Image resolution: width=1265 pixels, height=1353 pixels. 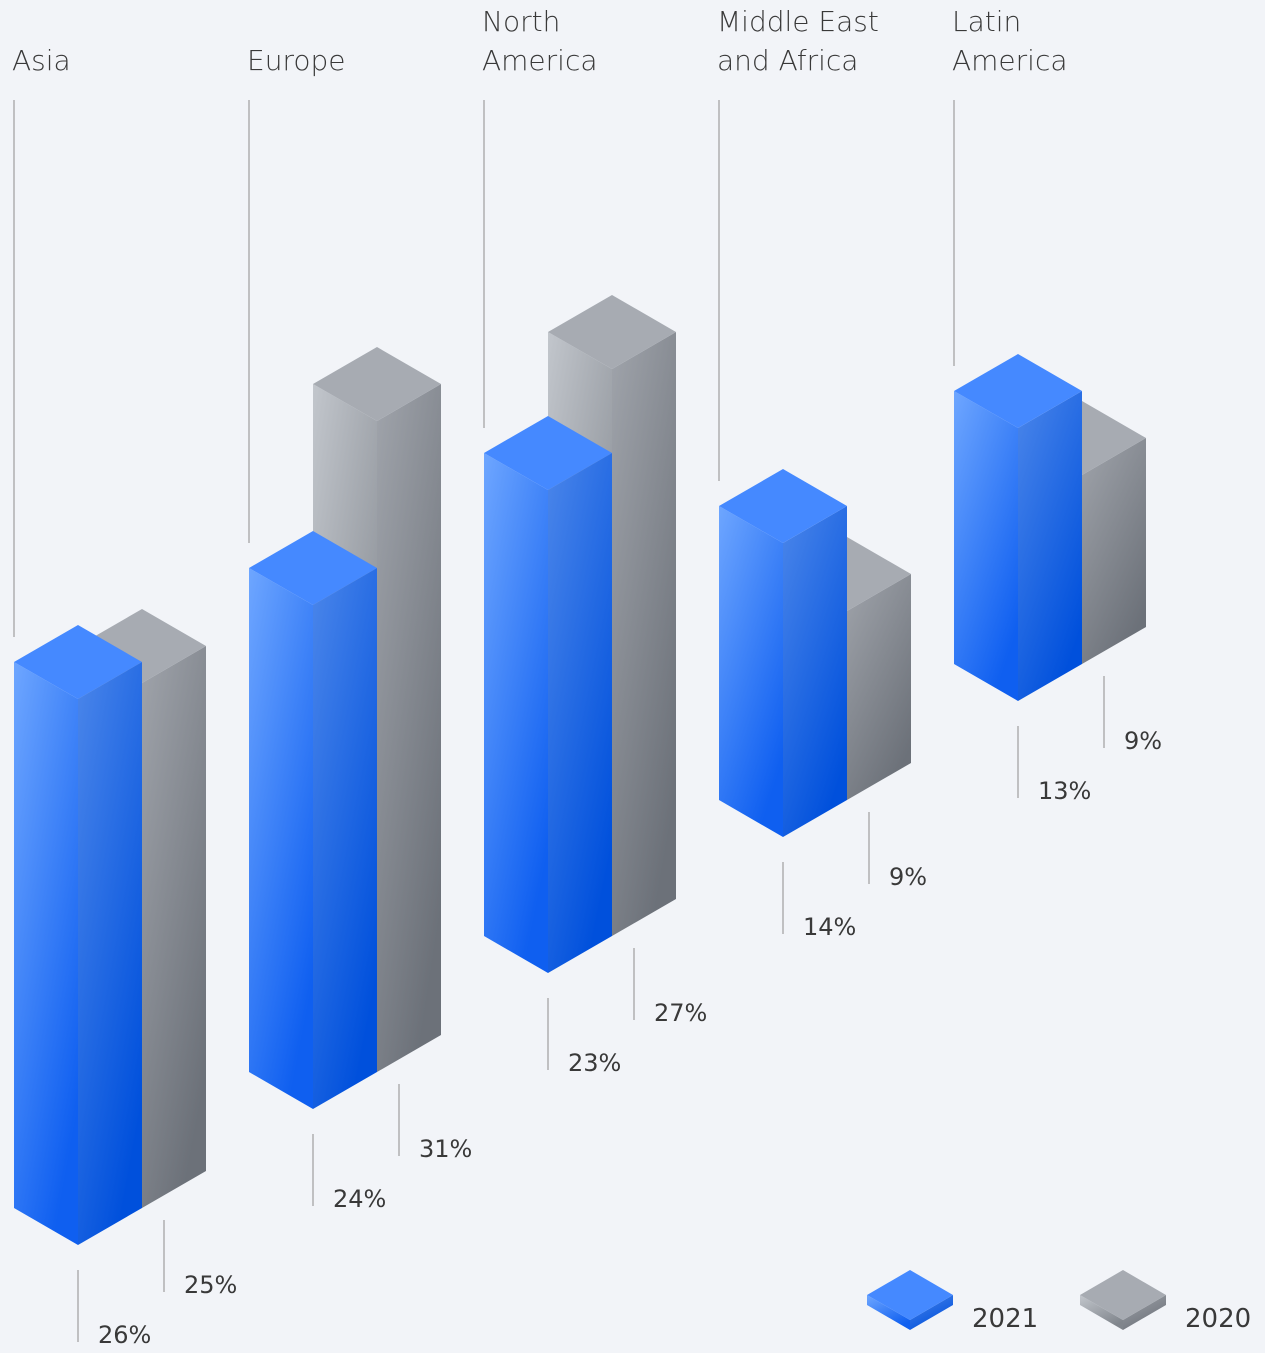 I want to click on category-text: Latin America, so click(x=1010, y=41).